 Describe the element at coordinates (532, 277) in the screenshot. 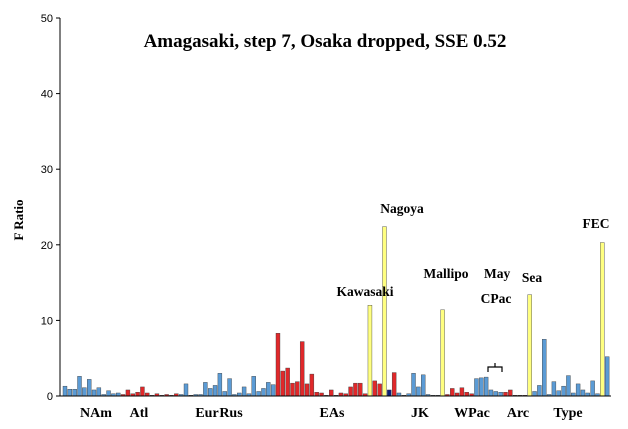

I see `annotation-sea: Sea` at that location.